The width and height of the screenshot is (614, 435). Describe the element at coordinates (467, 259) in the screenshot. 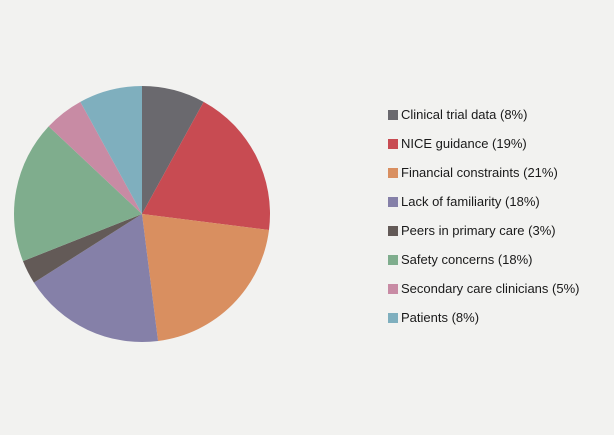

I see `legend-label: Safety concerns (18%)` at that location.